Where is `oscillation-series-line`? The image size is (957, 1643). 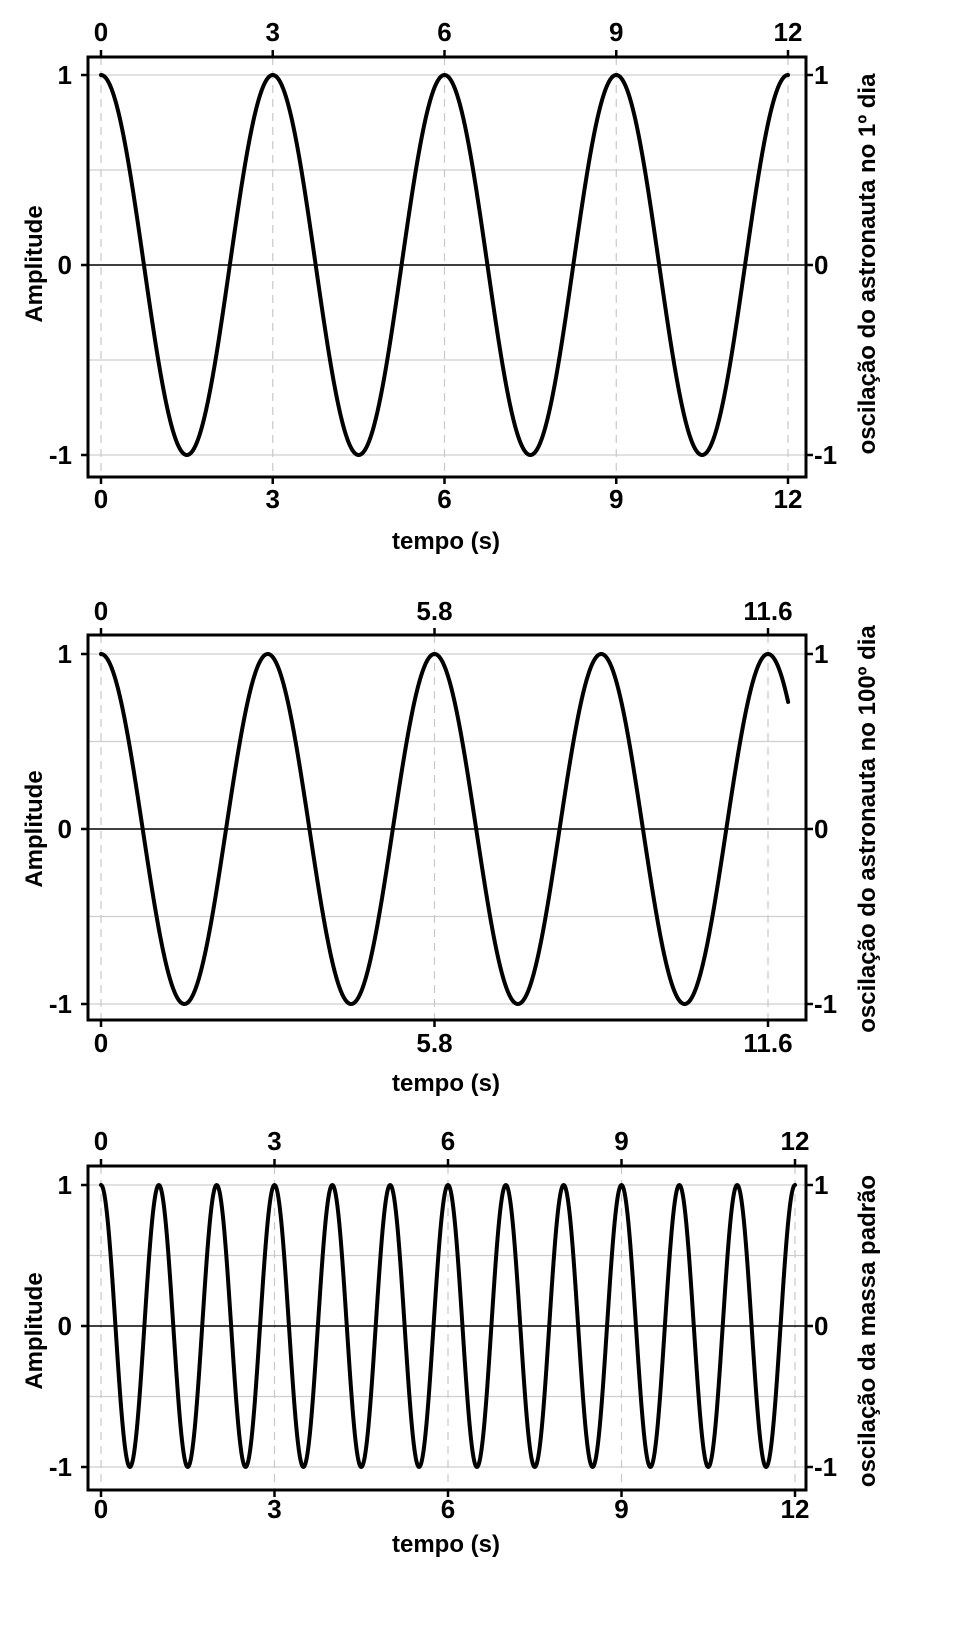
oscillation-series-line is located at coordinates (448, 1326).